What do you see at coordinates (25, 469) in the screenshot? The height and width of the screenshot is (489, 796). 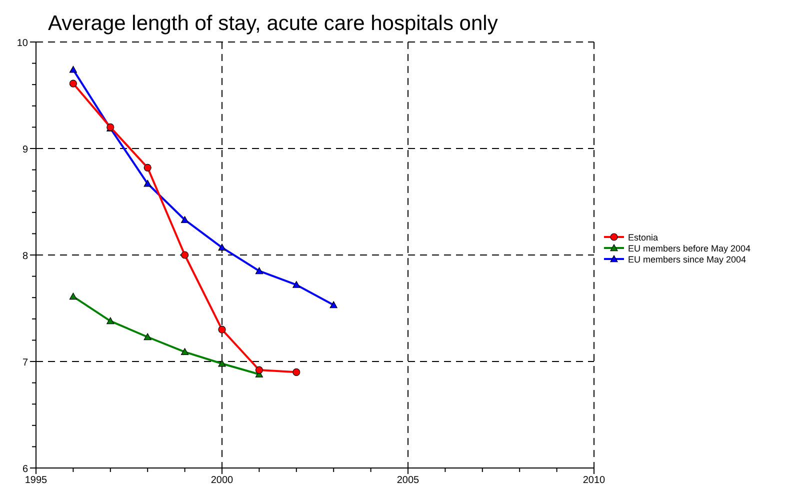 I see `y-tick-label: 6` at bounding box center [25, 469].